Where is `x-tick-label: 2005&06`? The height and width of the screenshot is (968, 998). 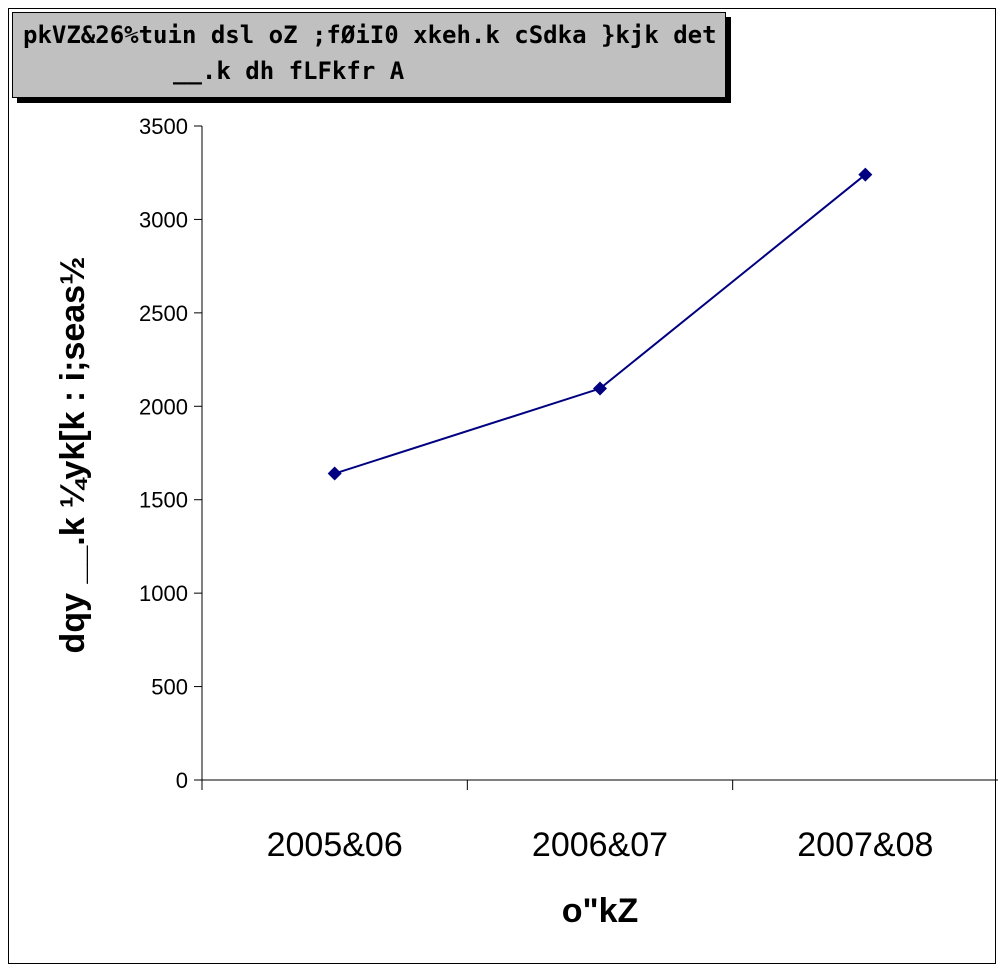
x-tick-label: 2005&06 is located at coordinates (335, 845).